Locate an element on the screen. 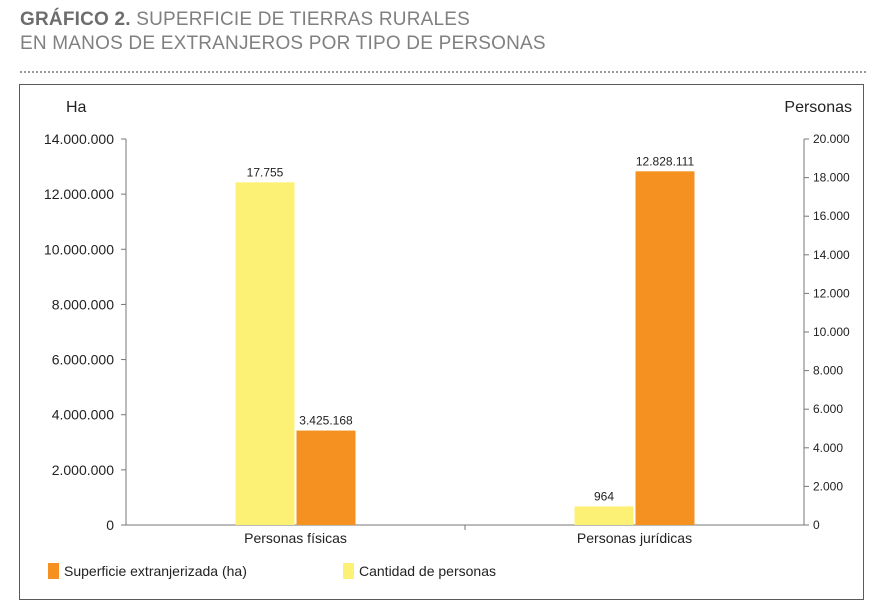 The height and width of the screenshot is (603, 869). right-tick-label: 18.000 is located at coordinates (831, 178).